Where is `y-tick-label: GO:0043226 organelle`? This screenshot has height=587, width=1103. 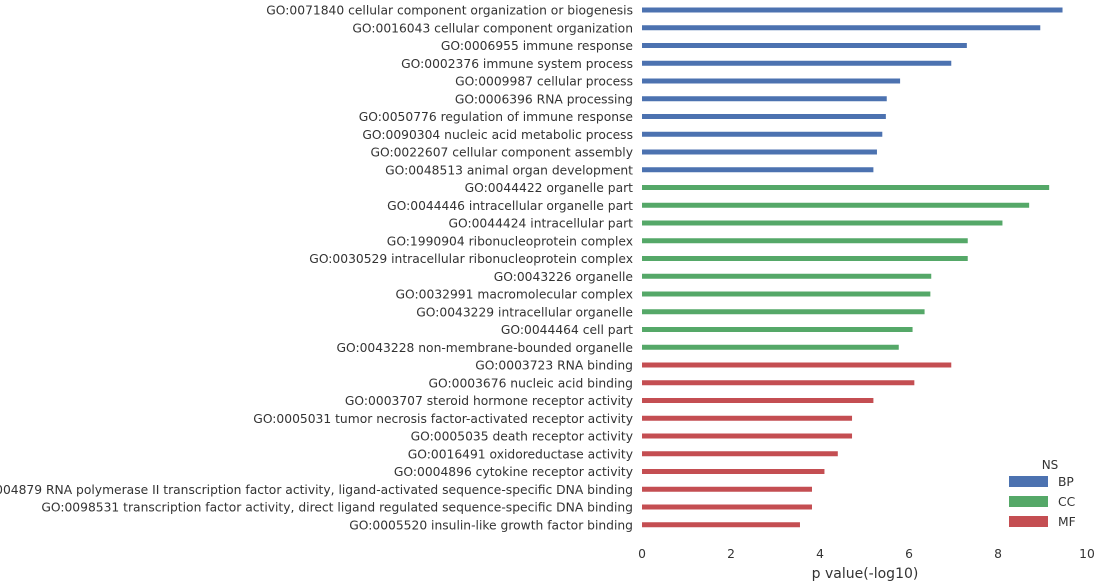
y-tick-label: GO:0043226 organelle is located at coordinates (563, 277).